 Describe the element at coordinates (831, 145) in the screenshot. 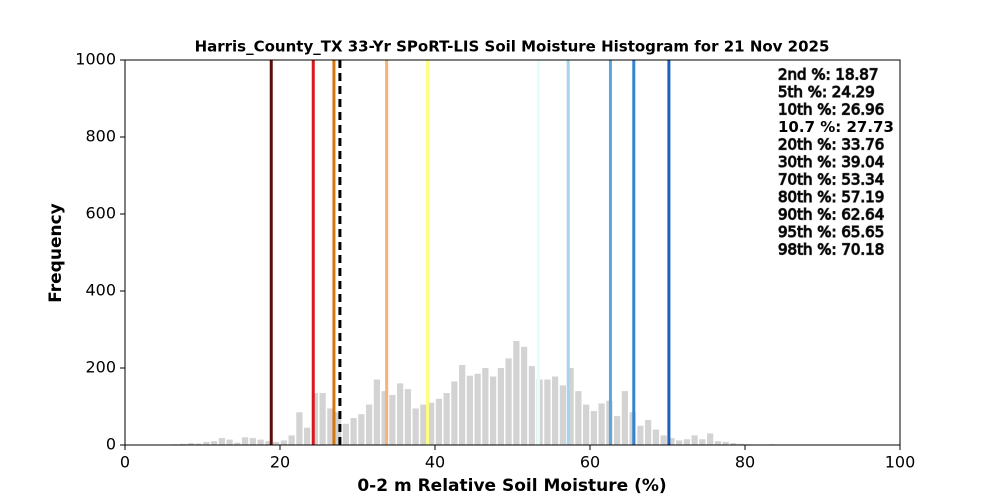

I see `legend-entry: 20th %: 33.76` at that location.